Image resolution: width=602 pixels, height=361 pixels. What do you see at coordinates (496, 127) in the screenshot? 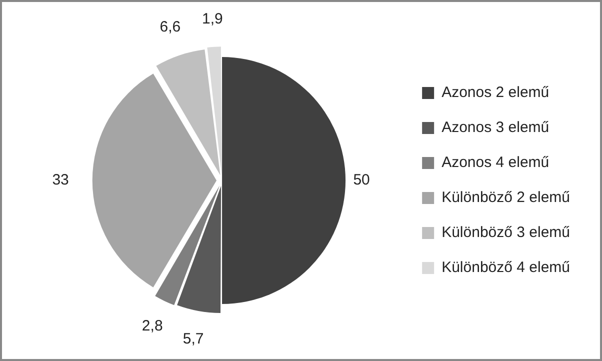
I see `legend-label: Azonos 3 elemű` at bounding box center [496, 127].